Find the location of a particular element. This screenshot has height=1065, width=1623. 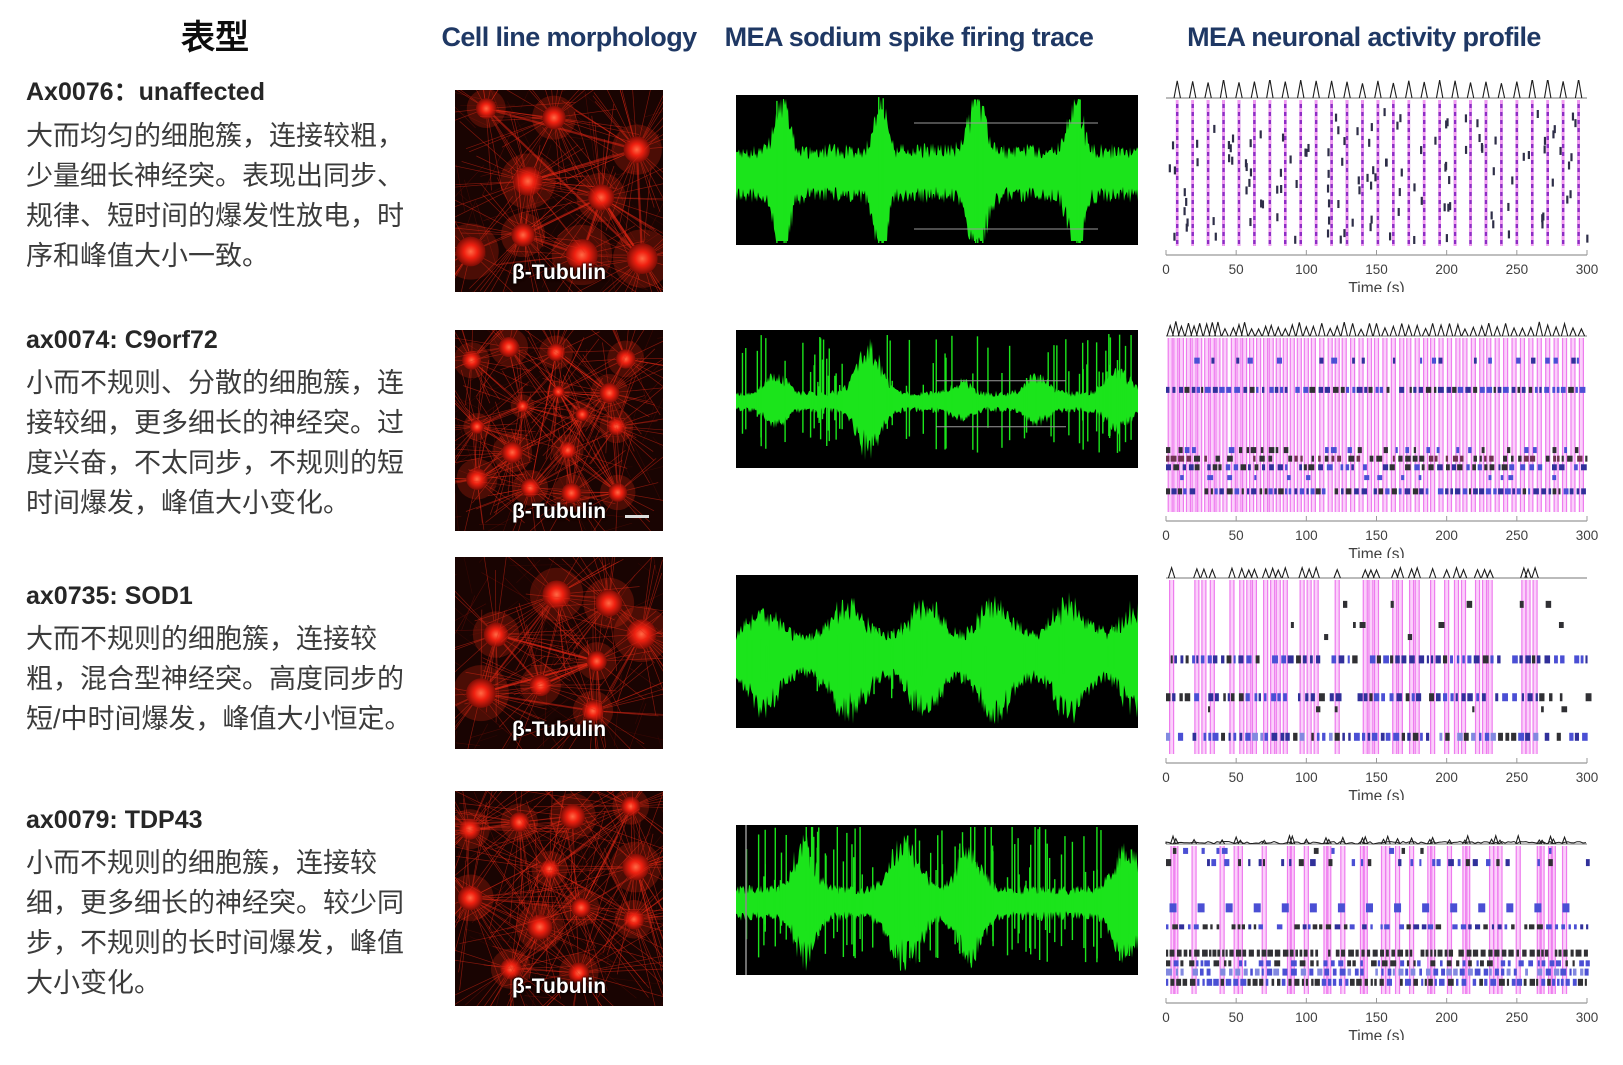

cell-line-title: ax0079: TDP43 is located at coordinates (114, 820).